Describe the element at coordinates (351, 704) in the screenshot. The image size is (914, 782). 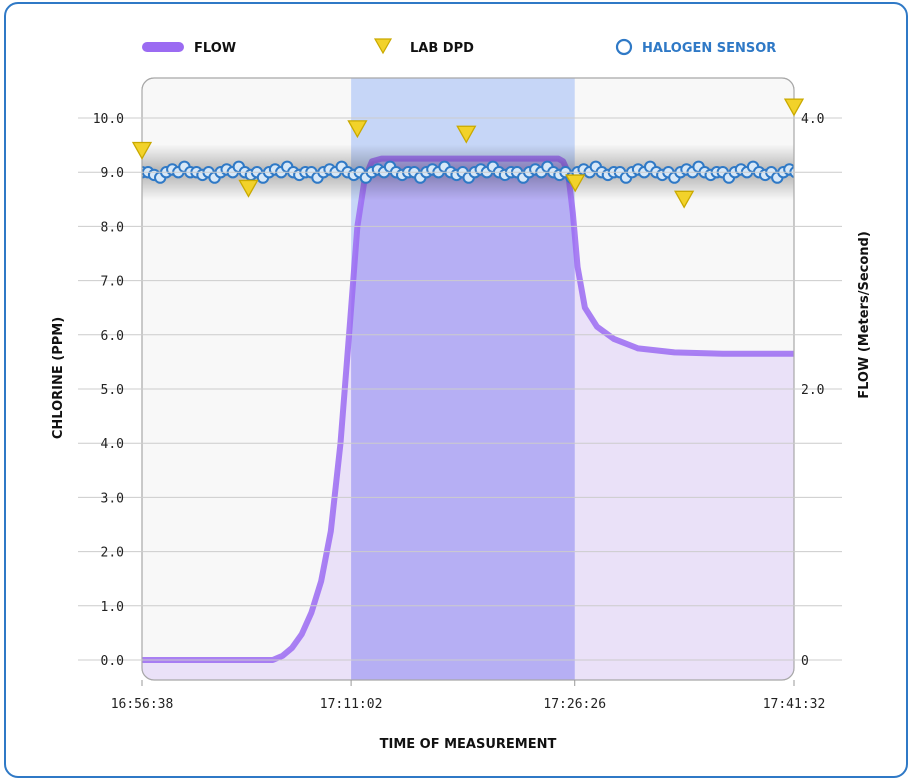
I see `x-tick-label: 17:11:02` at that location.